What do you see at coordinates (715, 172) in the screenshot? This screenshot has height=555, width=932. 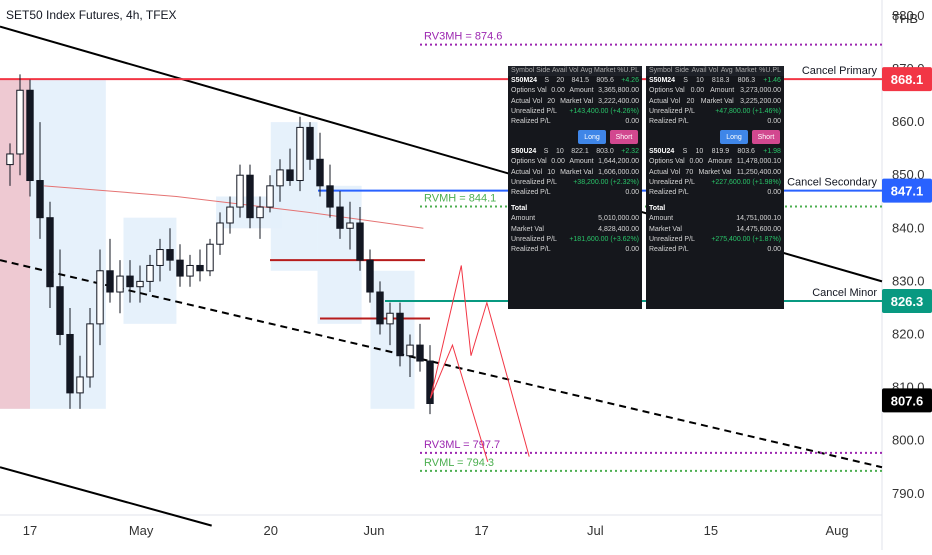 I see `detail-row: Actual Vol 70 Market Val 11,250,400.00` at bounding box center [715, 172].